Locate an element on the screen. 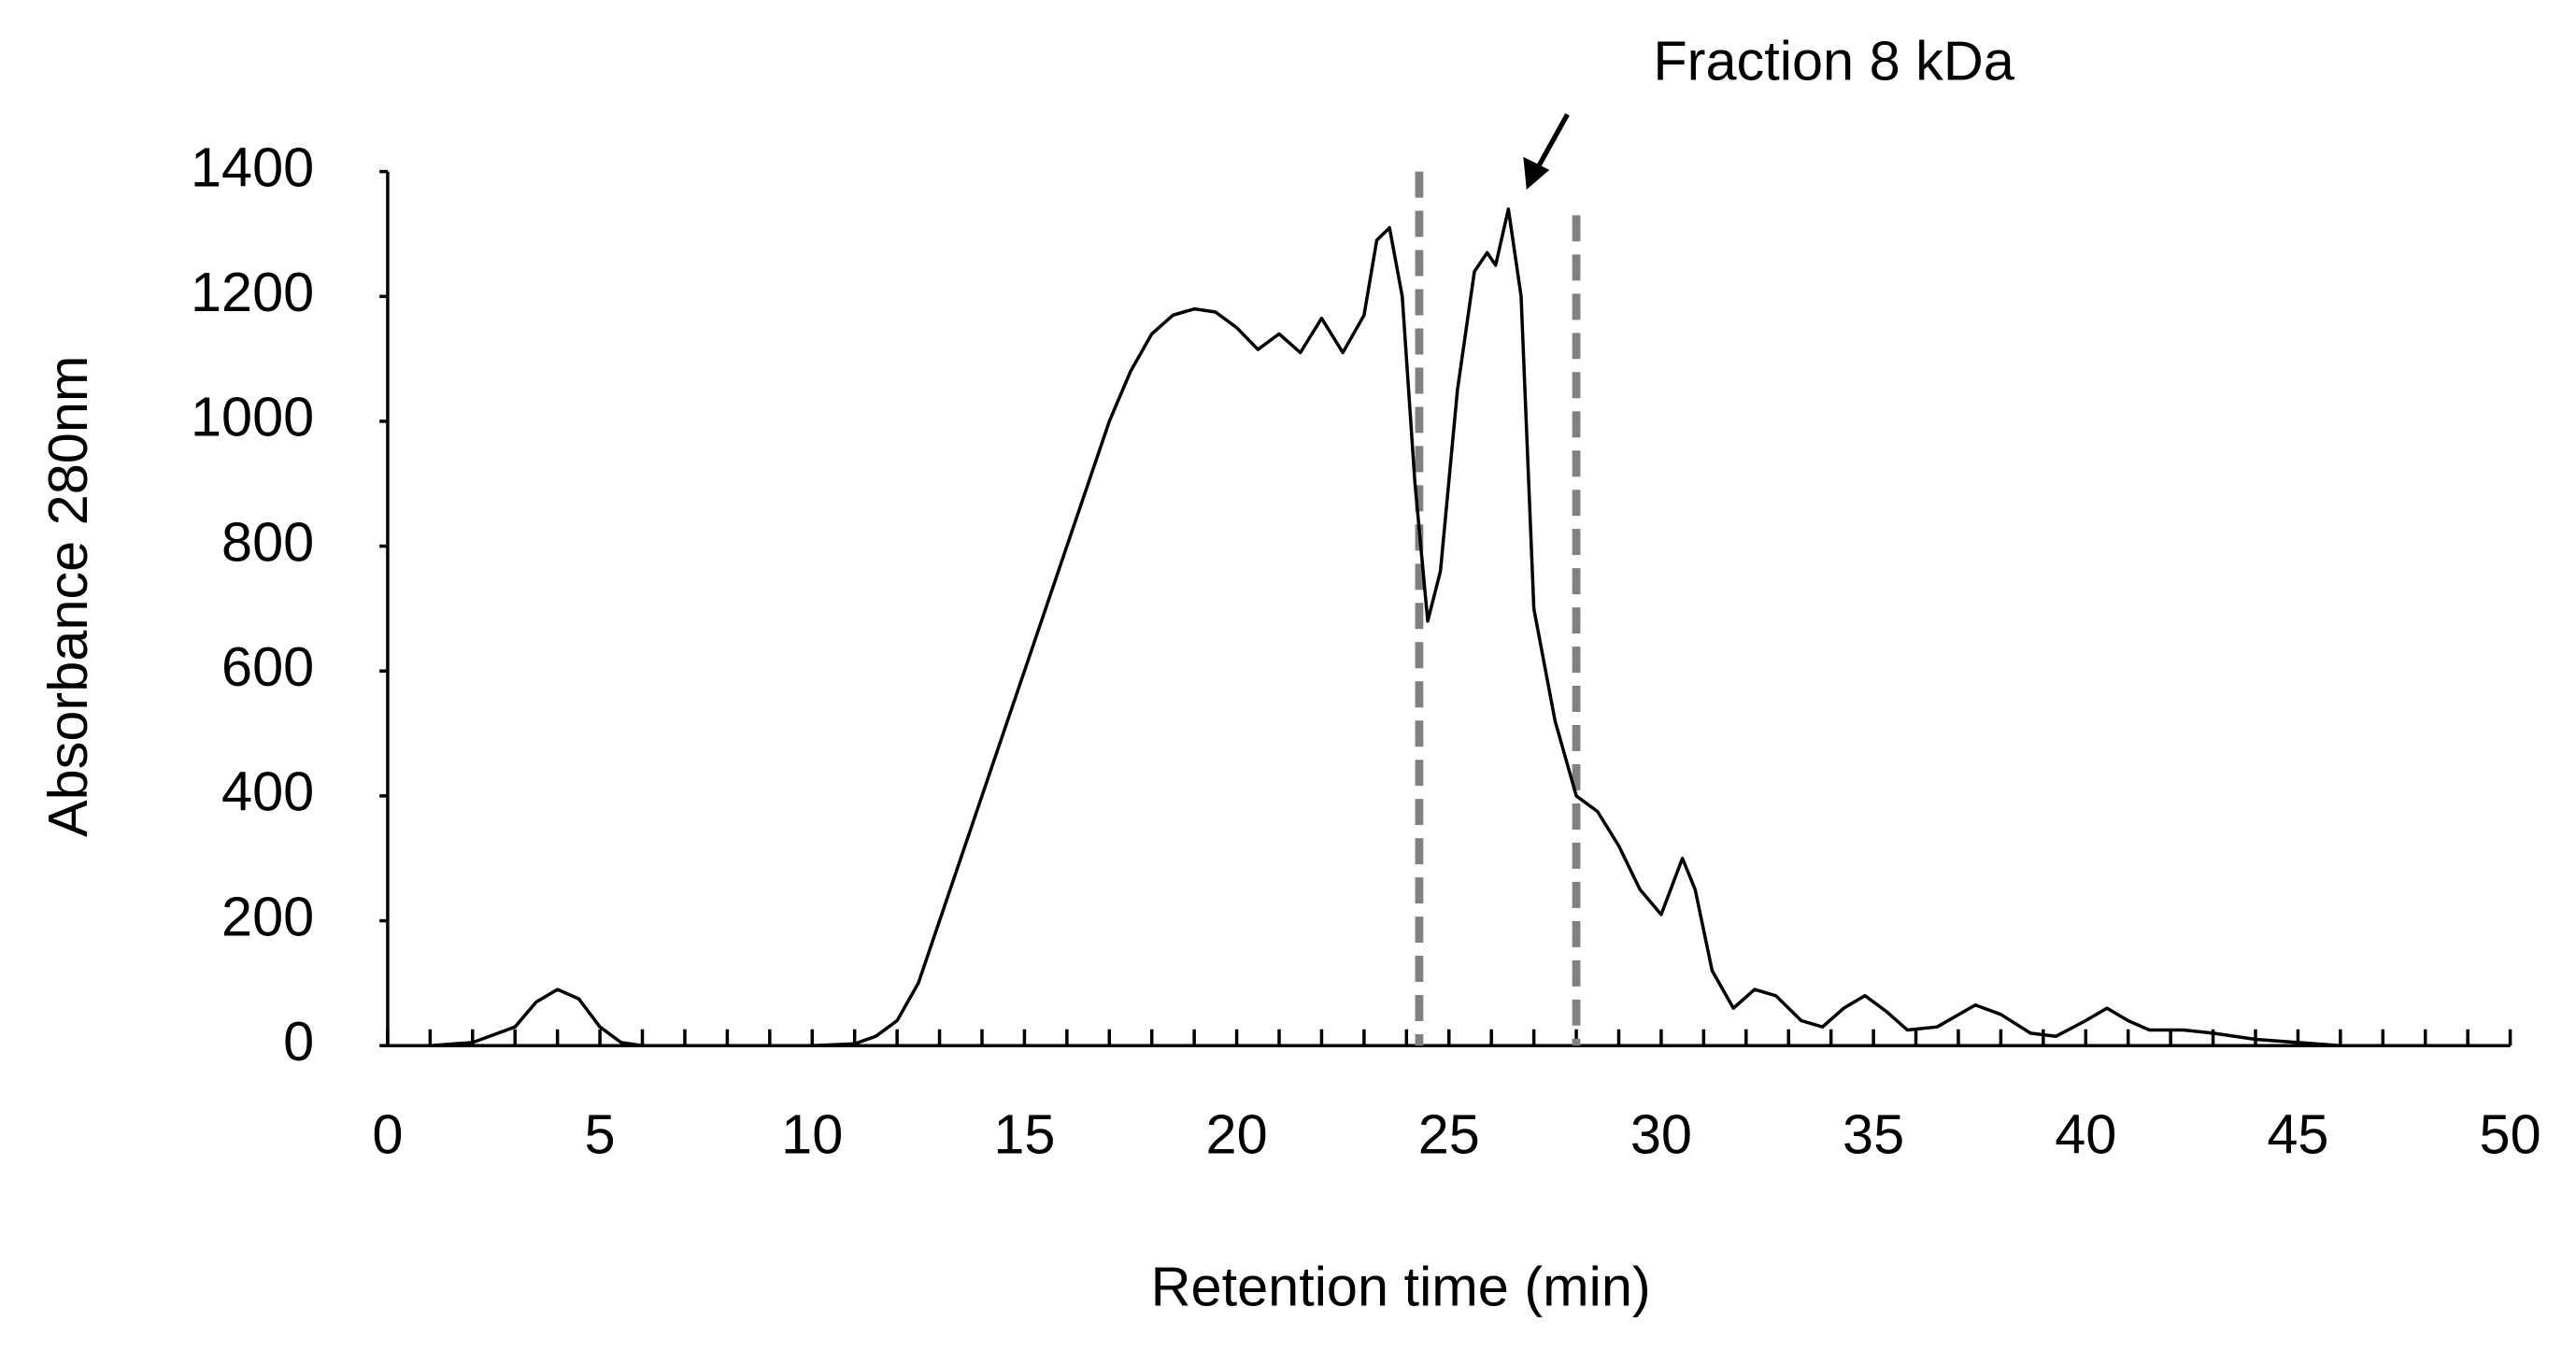 This screenshot has height=1364, width=2576. y-tick-label: 1000 is located at coordinates (252, 417).